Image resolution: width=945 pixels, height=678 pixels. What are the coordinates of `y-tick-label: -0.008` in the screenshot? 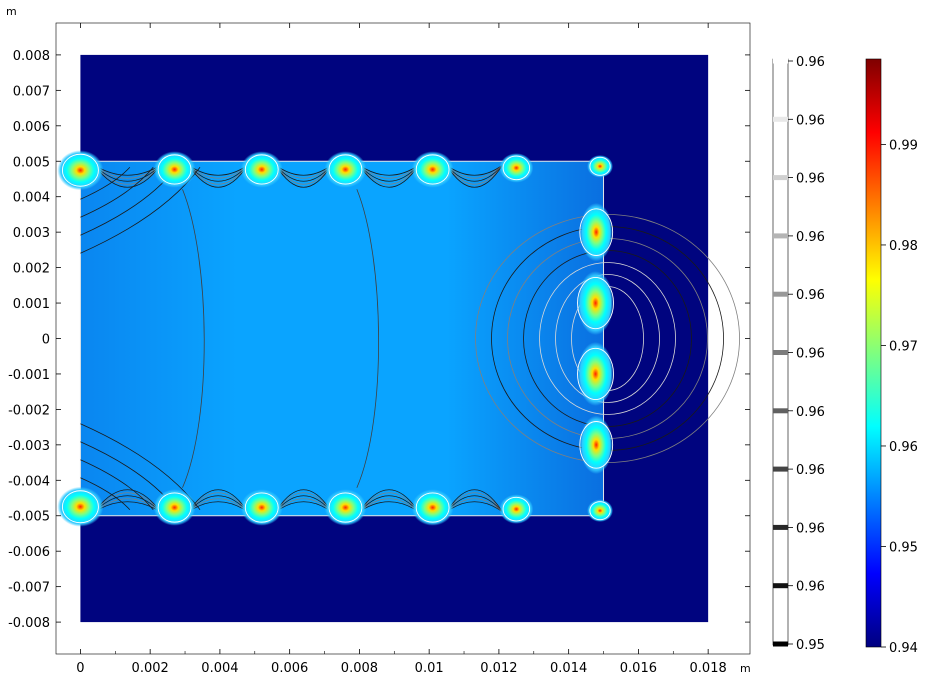 It's located at (29, 623).